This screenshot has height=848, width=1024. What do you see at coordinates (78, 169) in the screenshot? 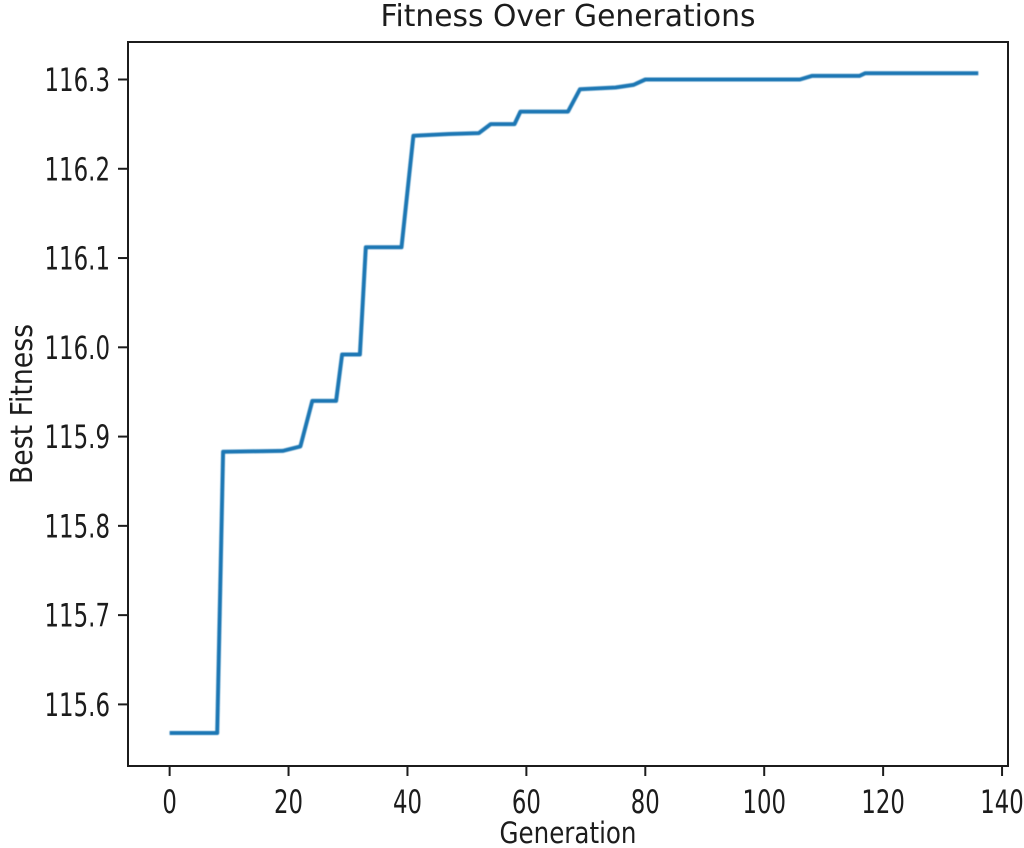
I see `y-tick-label: 116.2` at bounding box center [78, 169].